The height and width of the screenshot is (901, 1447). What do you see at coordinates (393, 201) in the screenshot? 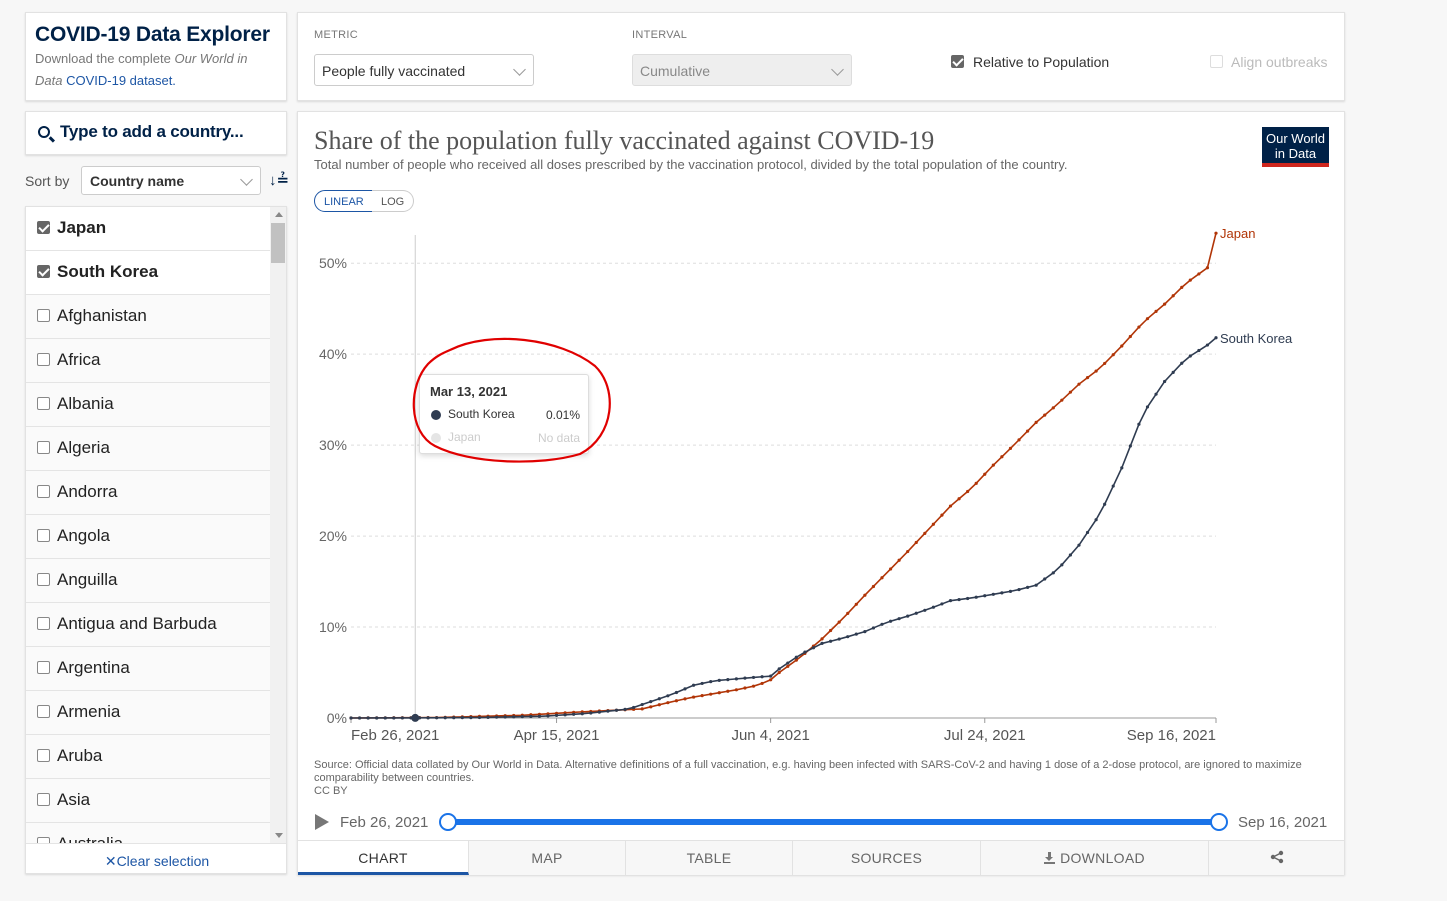
I see `log-scale-button: LOG` at bounding box center [393, 201].